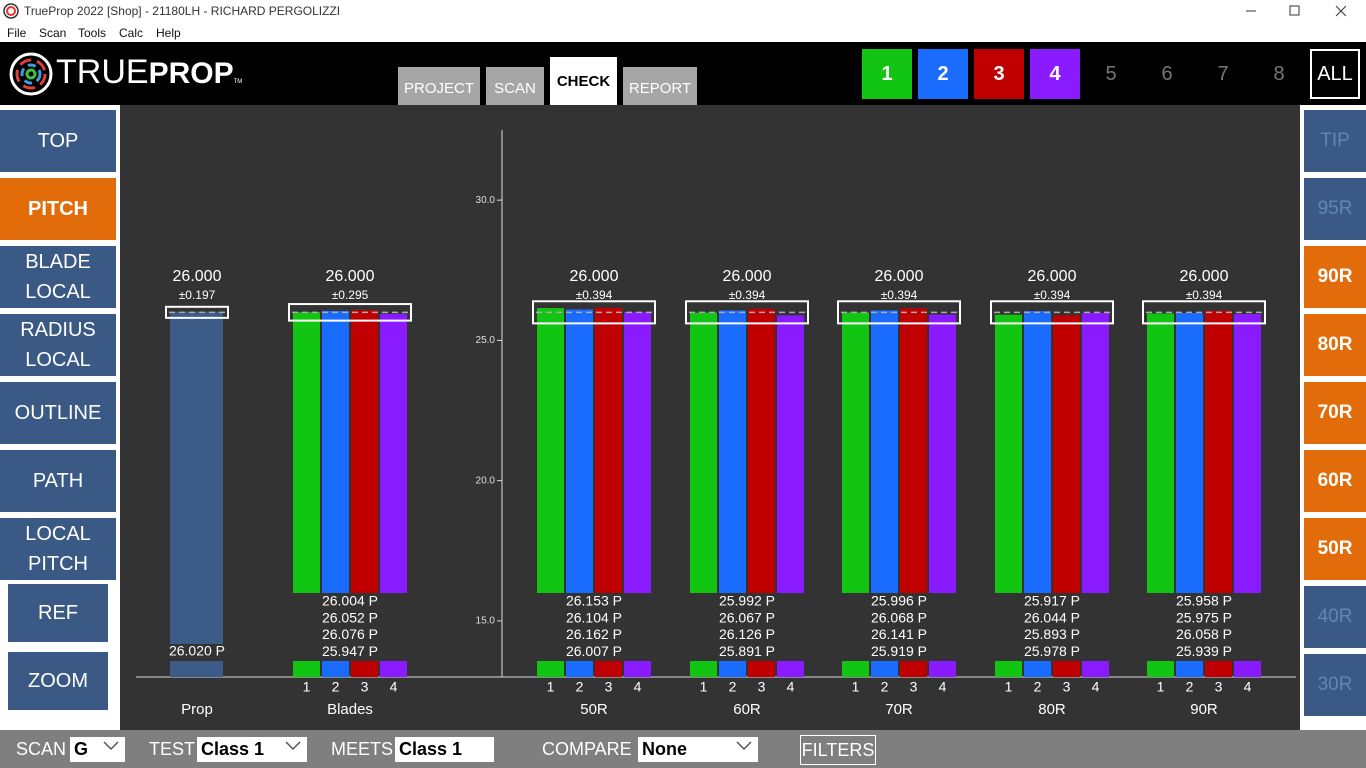 Image resolution: width=1366 pixels, height=768 pixels. What do you see at coordinates (58, 141) in the screenshot?
I see `nav-button: TOP` at bounding box center [58, 141].